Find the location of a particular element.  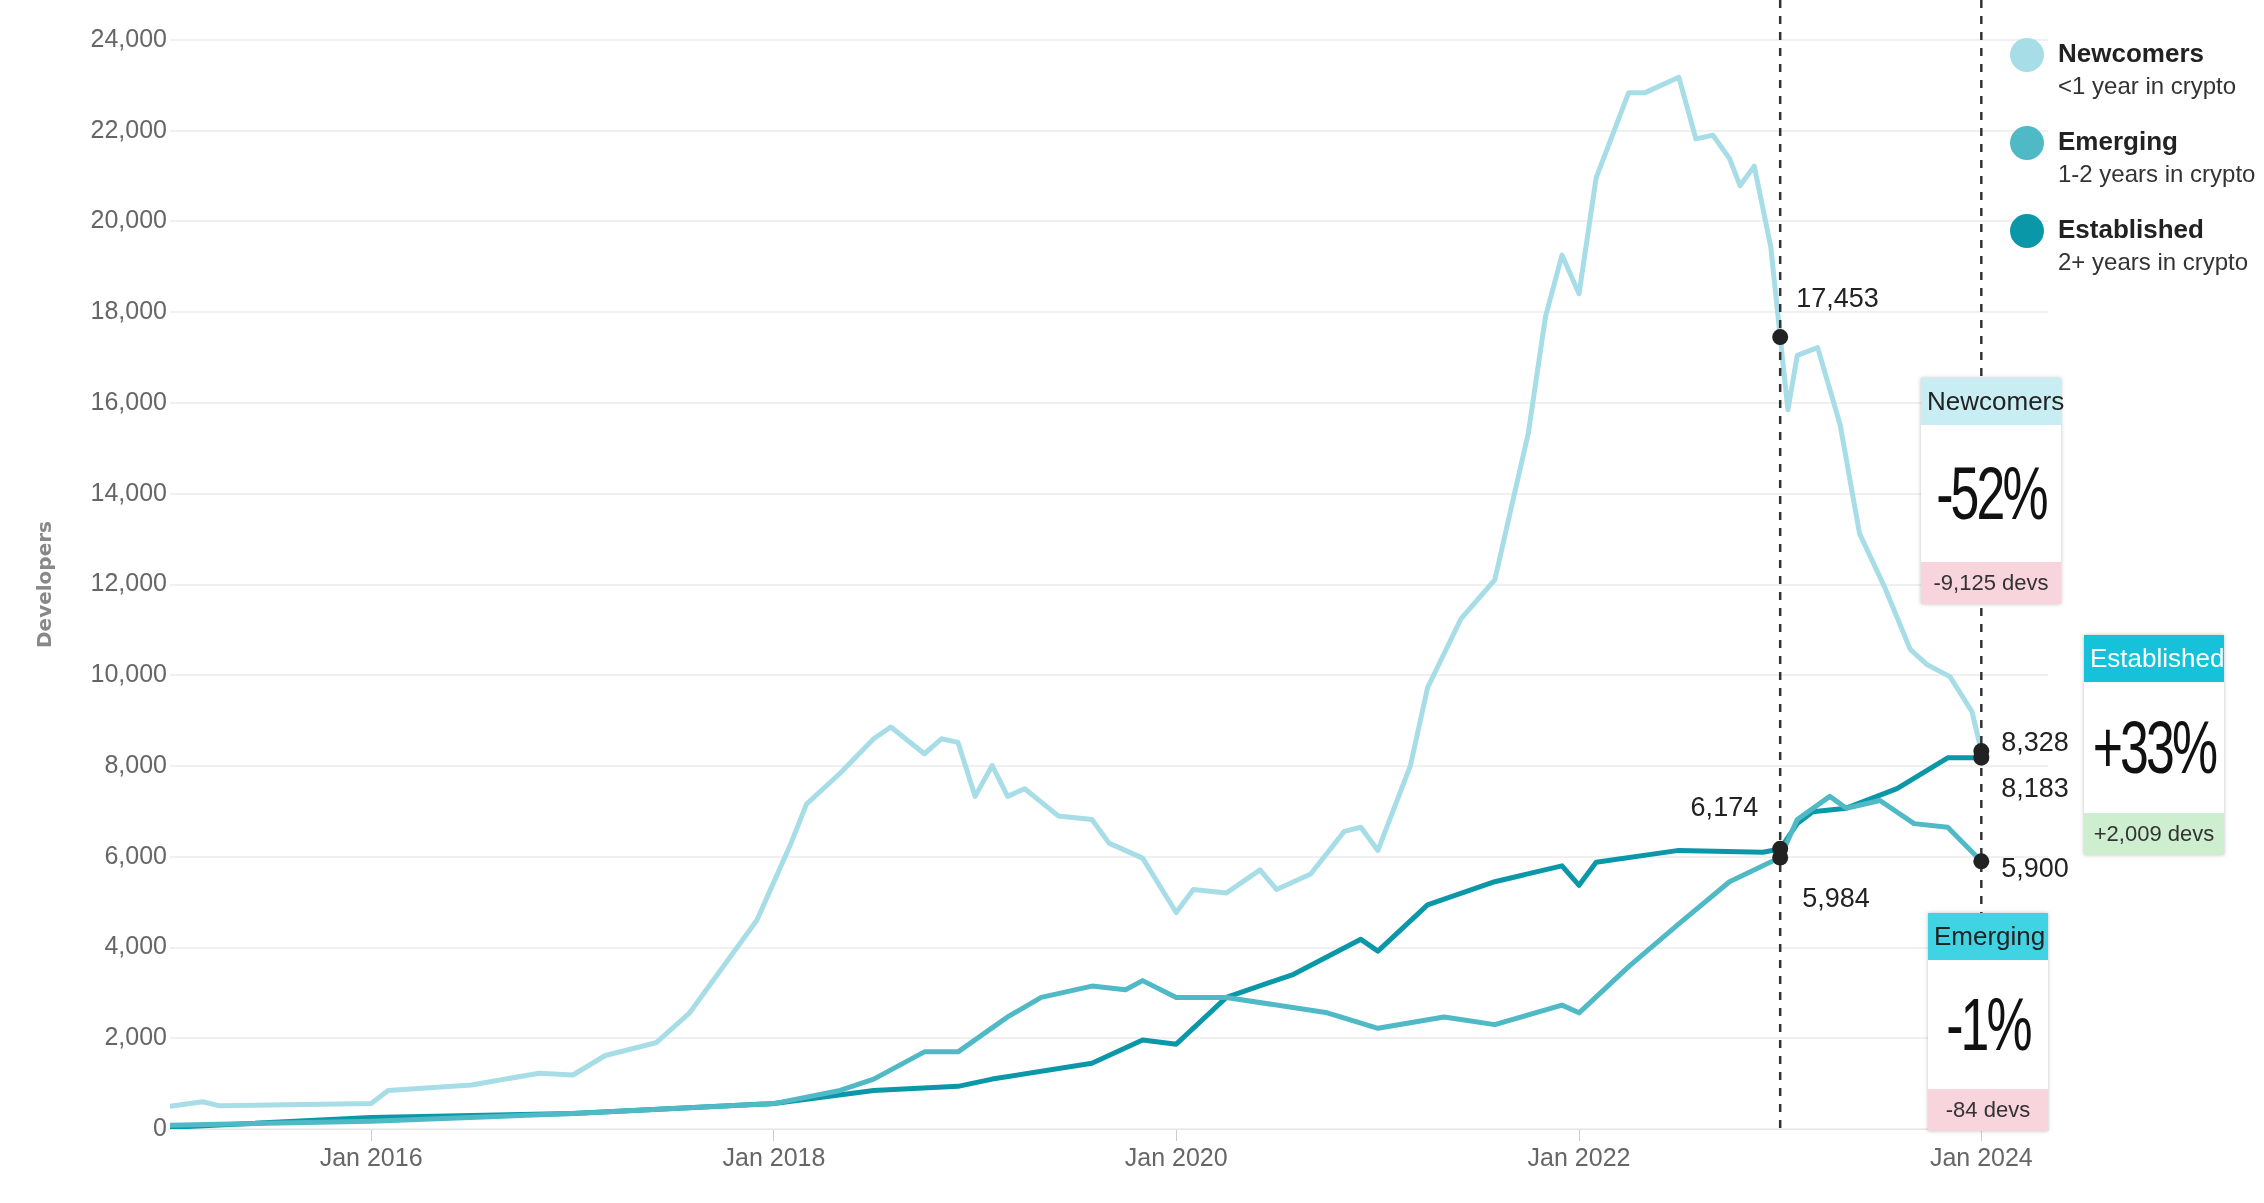

text: +33% is located at coordinates (2154, 748).